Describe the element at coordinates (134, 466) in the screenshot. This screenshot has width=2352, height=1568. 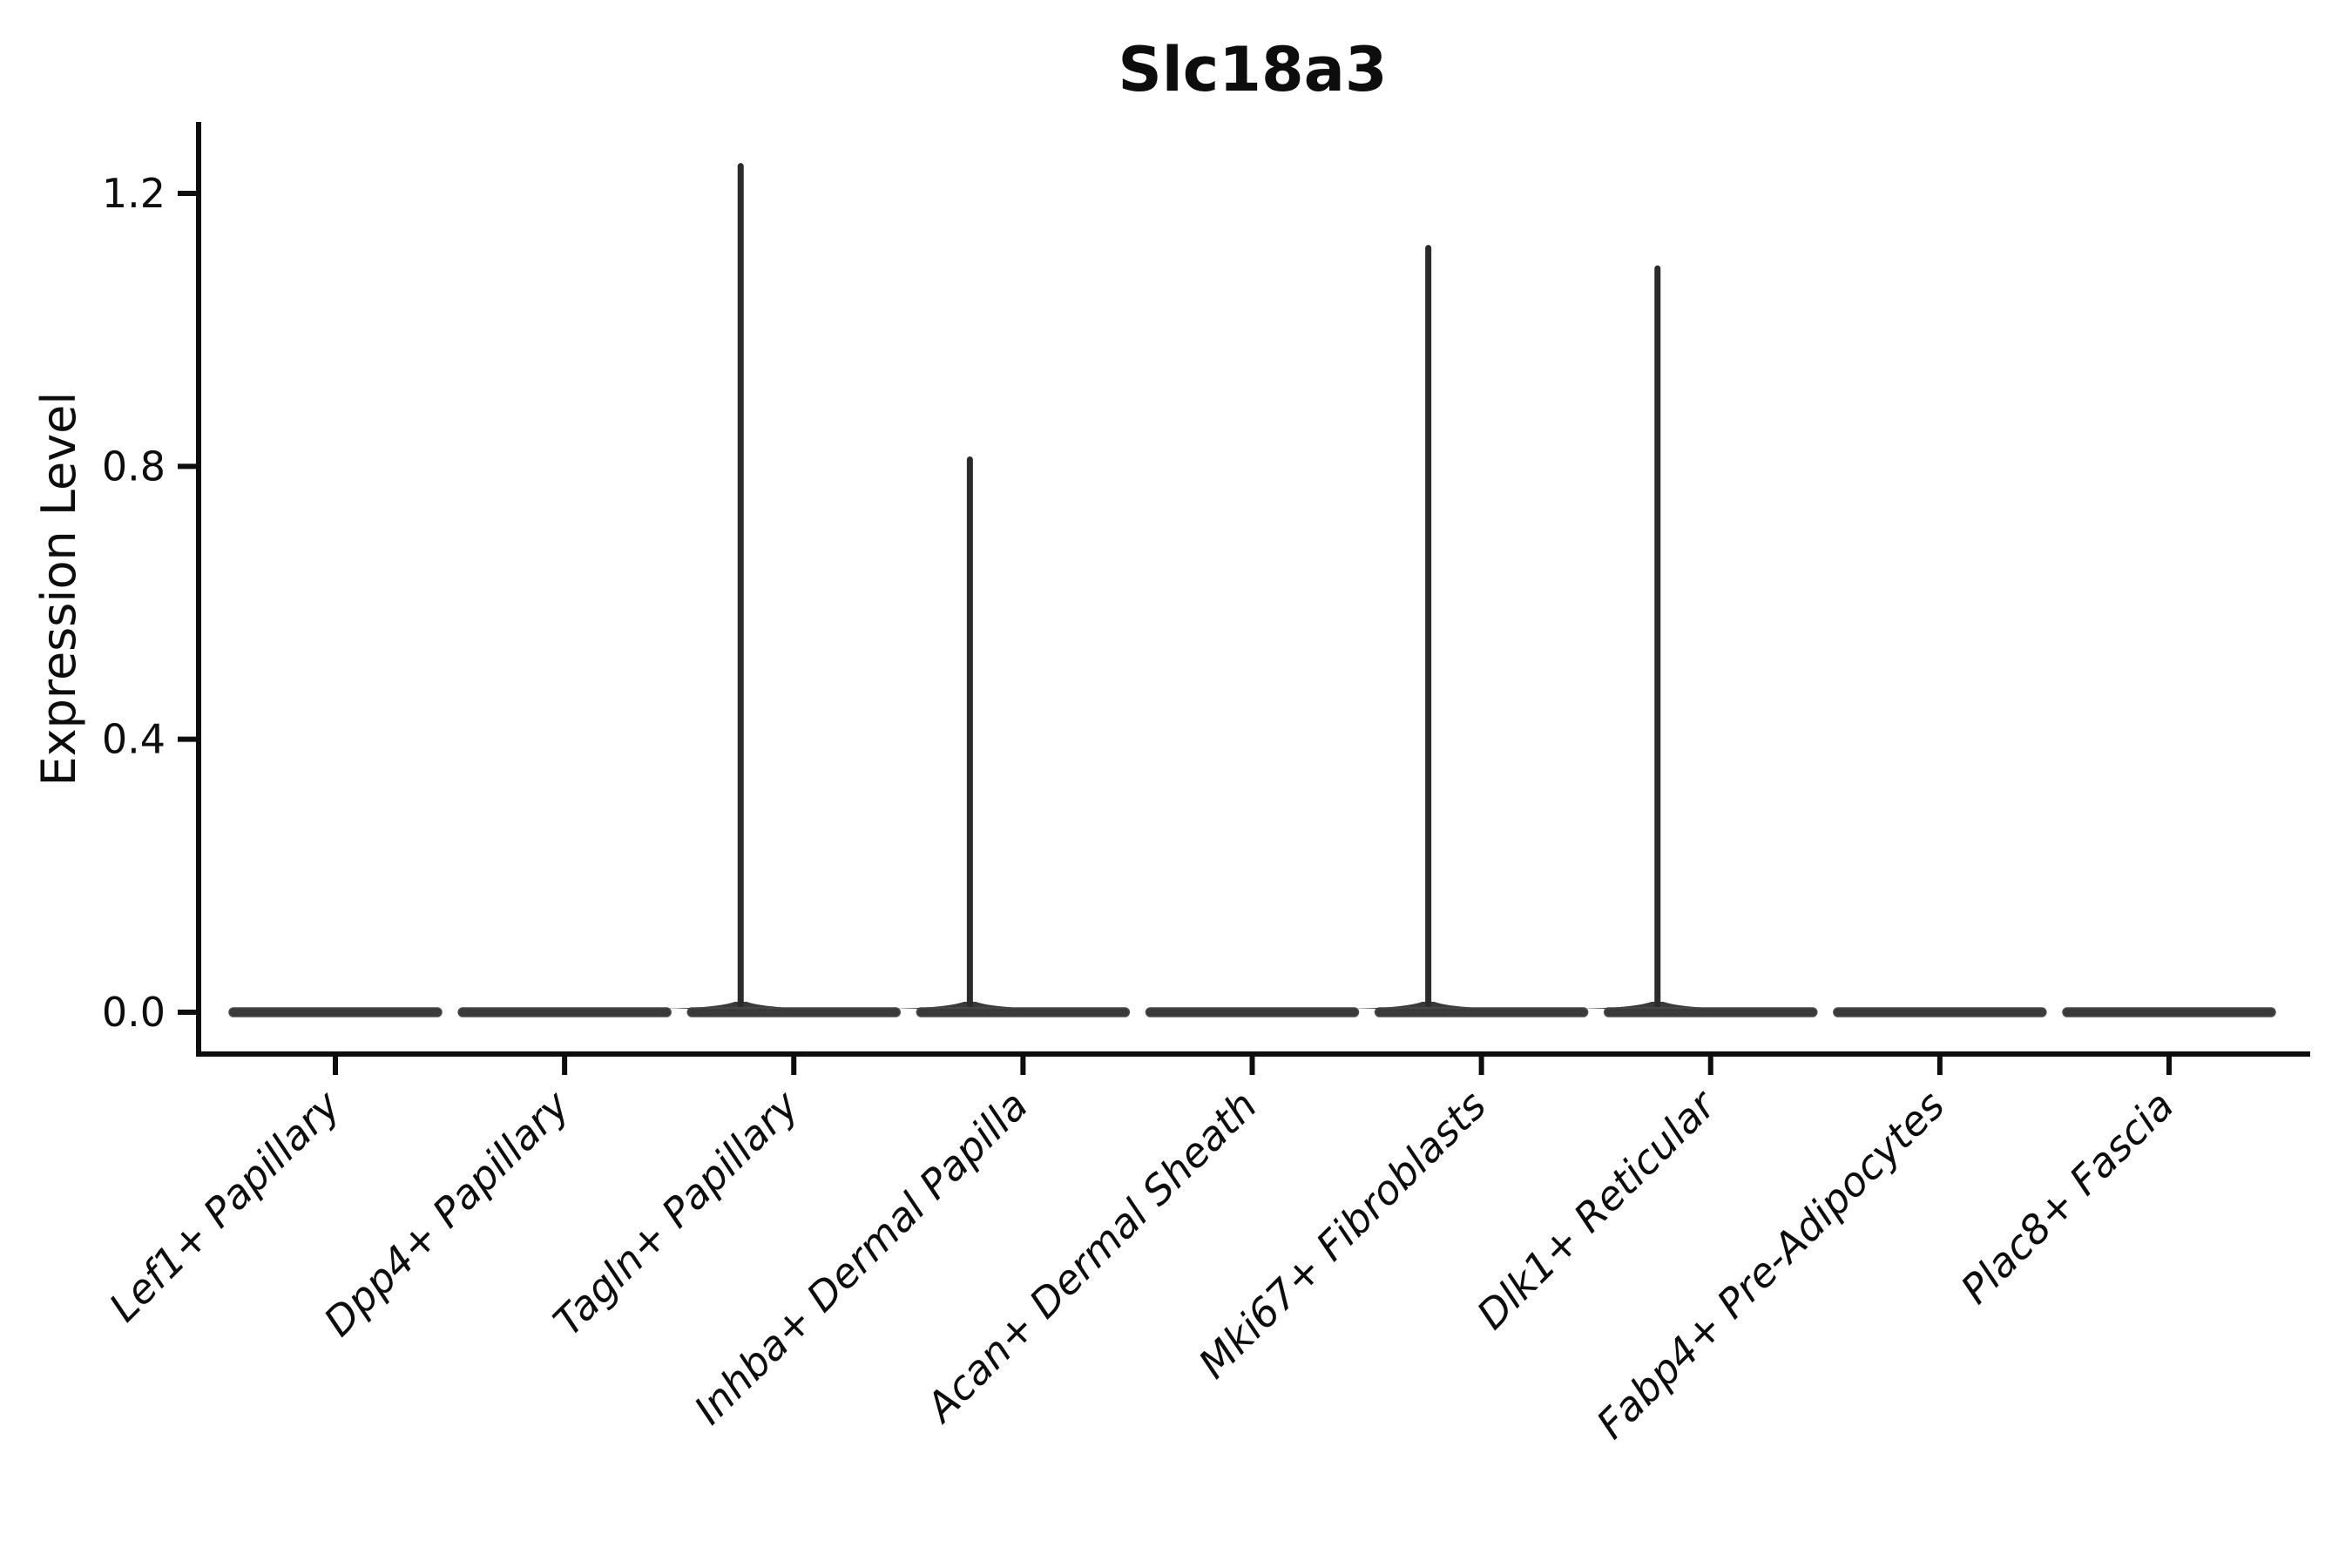
I see `y-tick-label: 0.8` at that location.